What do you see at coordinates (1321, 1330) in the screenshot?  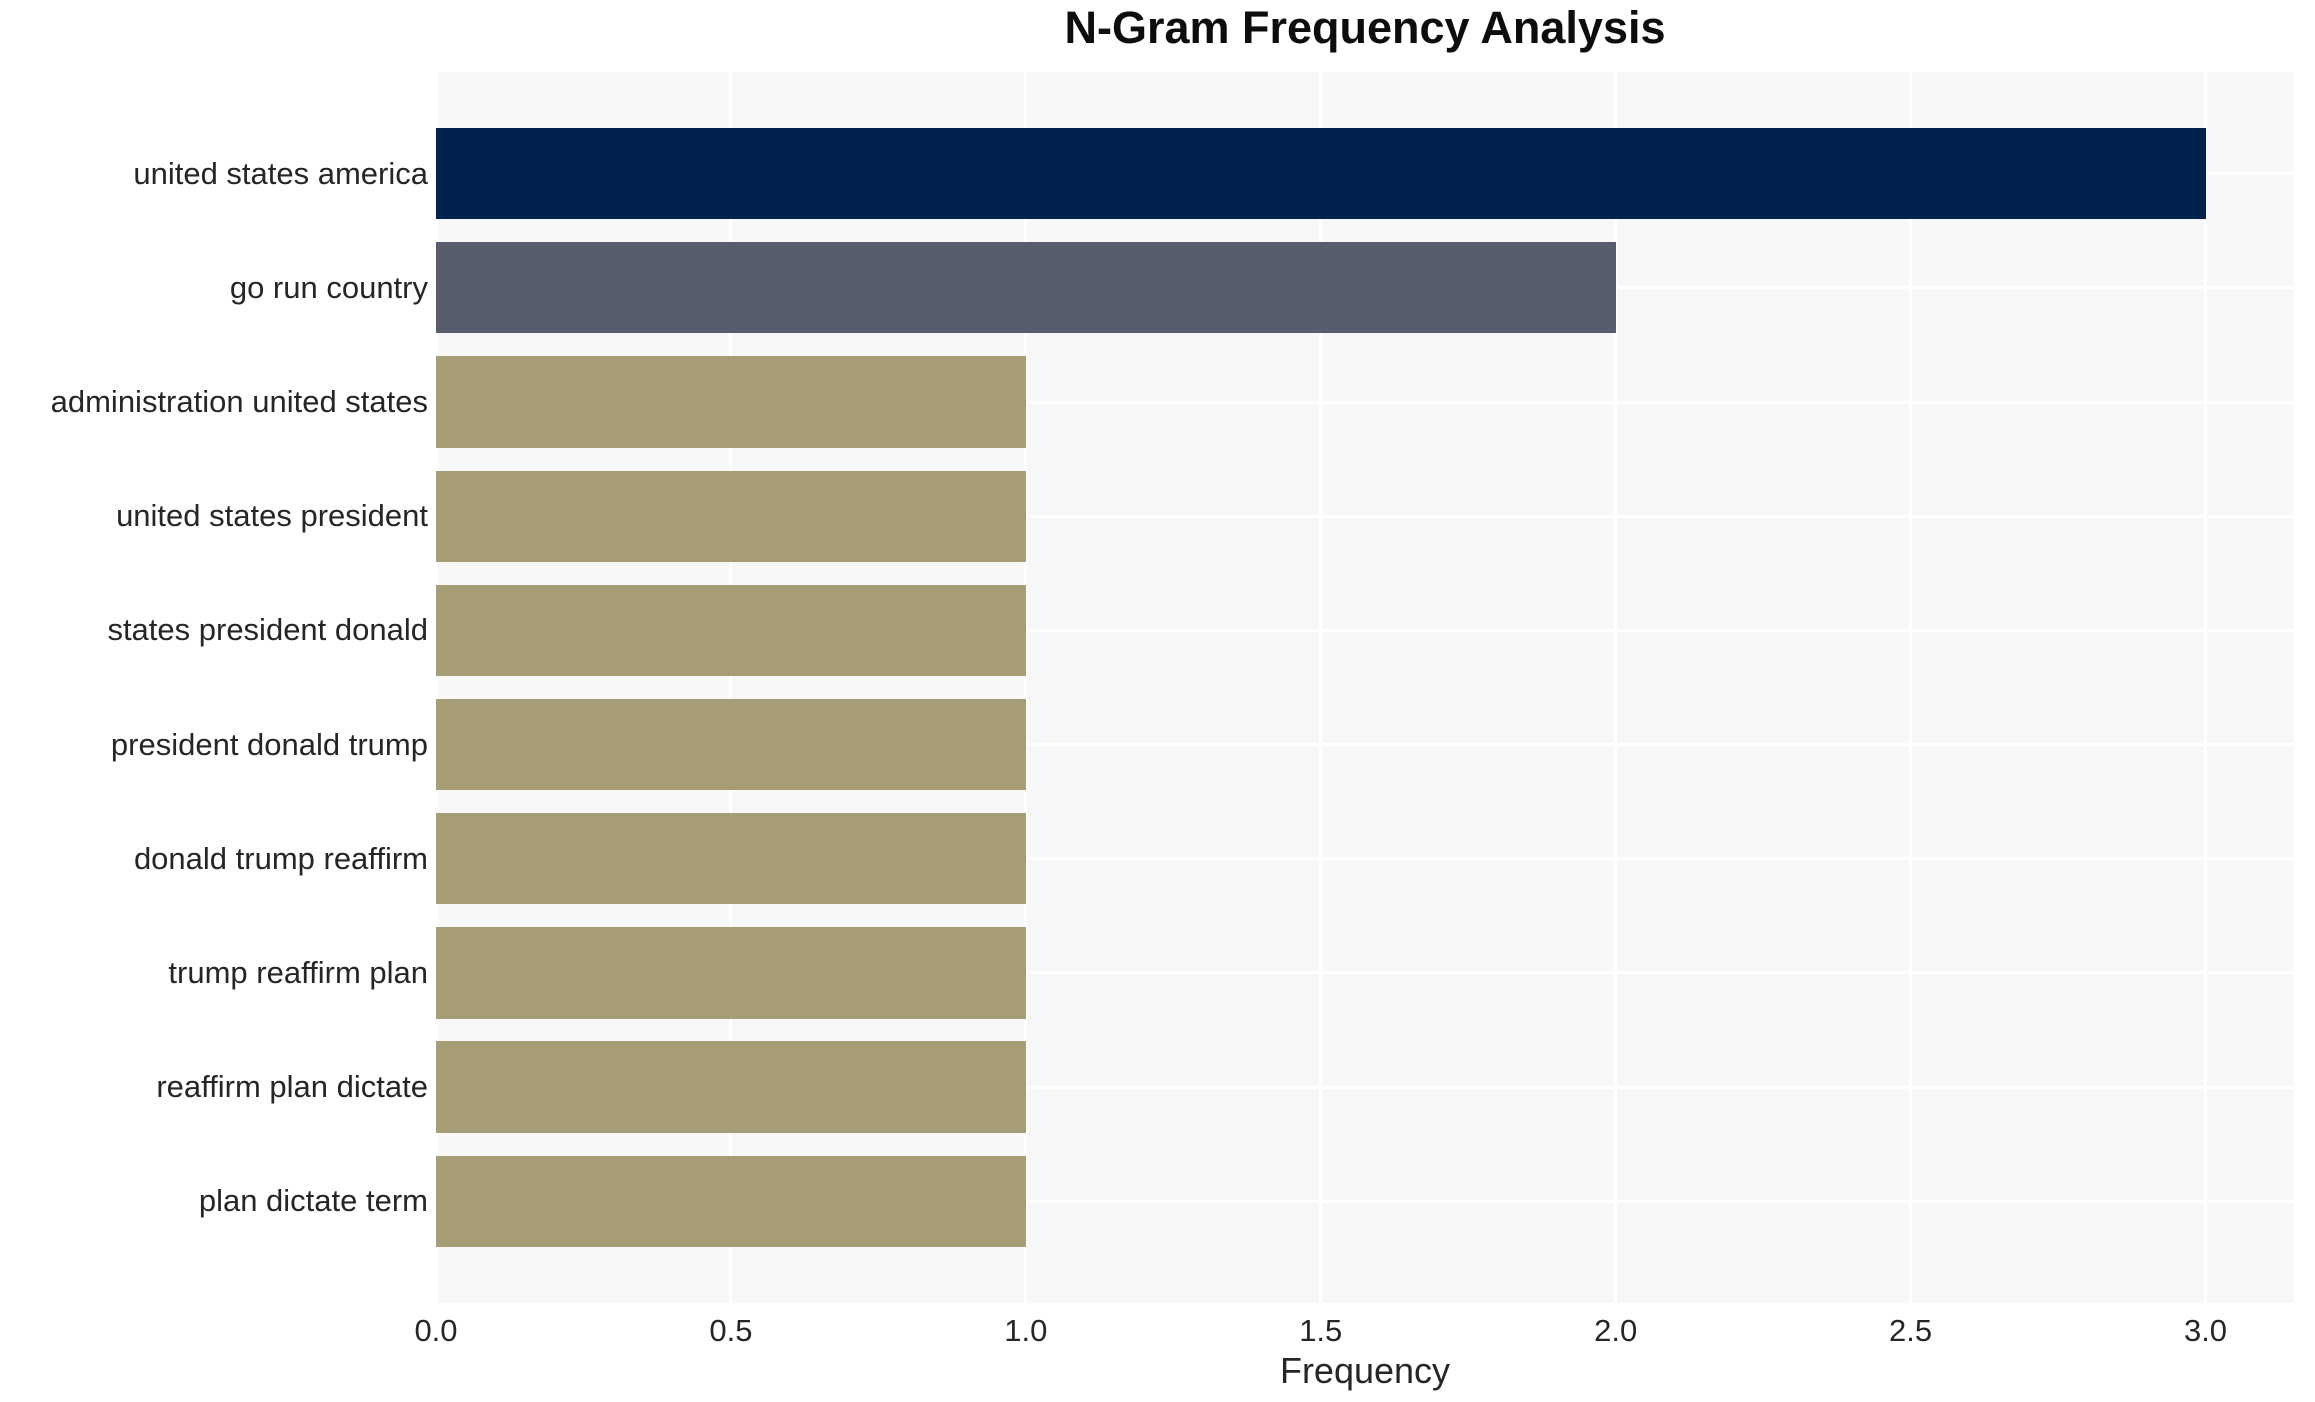 I see `x-tick-label: 1.5` at bounding box center [1321, 1330].